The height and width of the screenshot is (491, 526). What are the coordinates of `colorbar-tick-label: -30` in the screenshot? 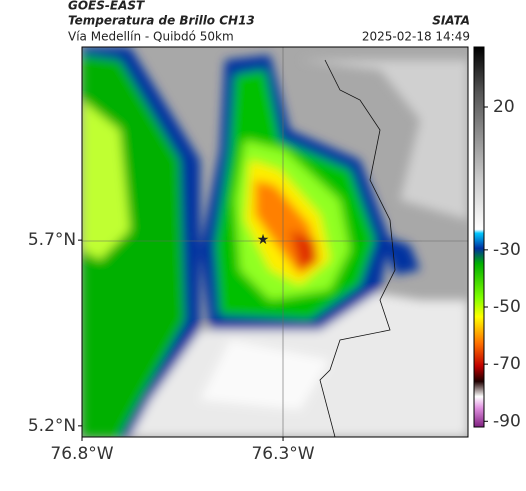 It's located at (507, 250).